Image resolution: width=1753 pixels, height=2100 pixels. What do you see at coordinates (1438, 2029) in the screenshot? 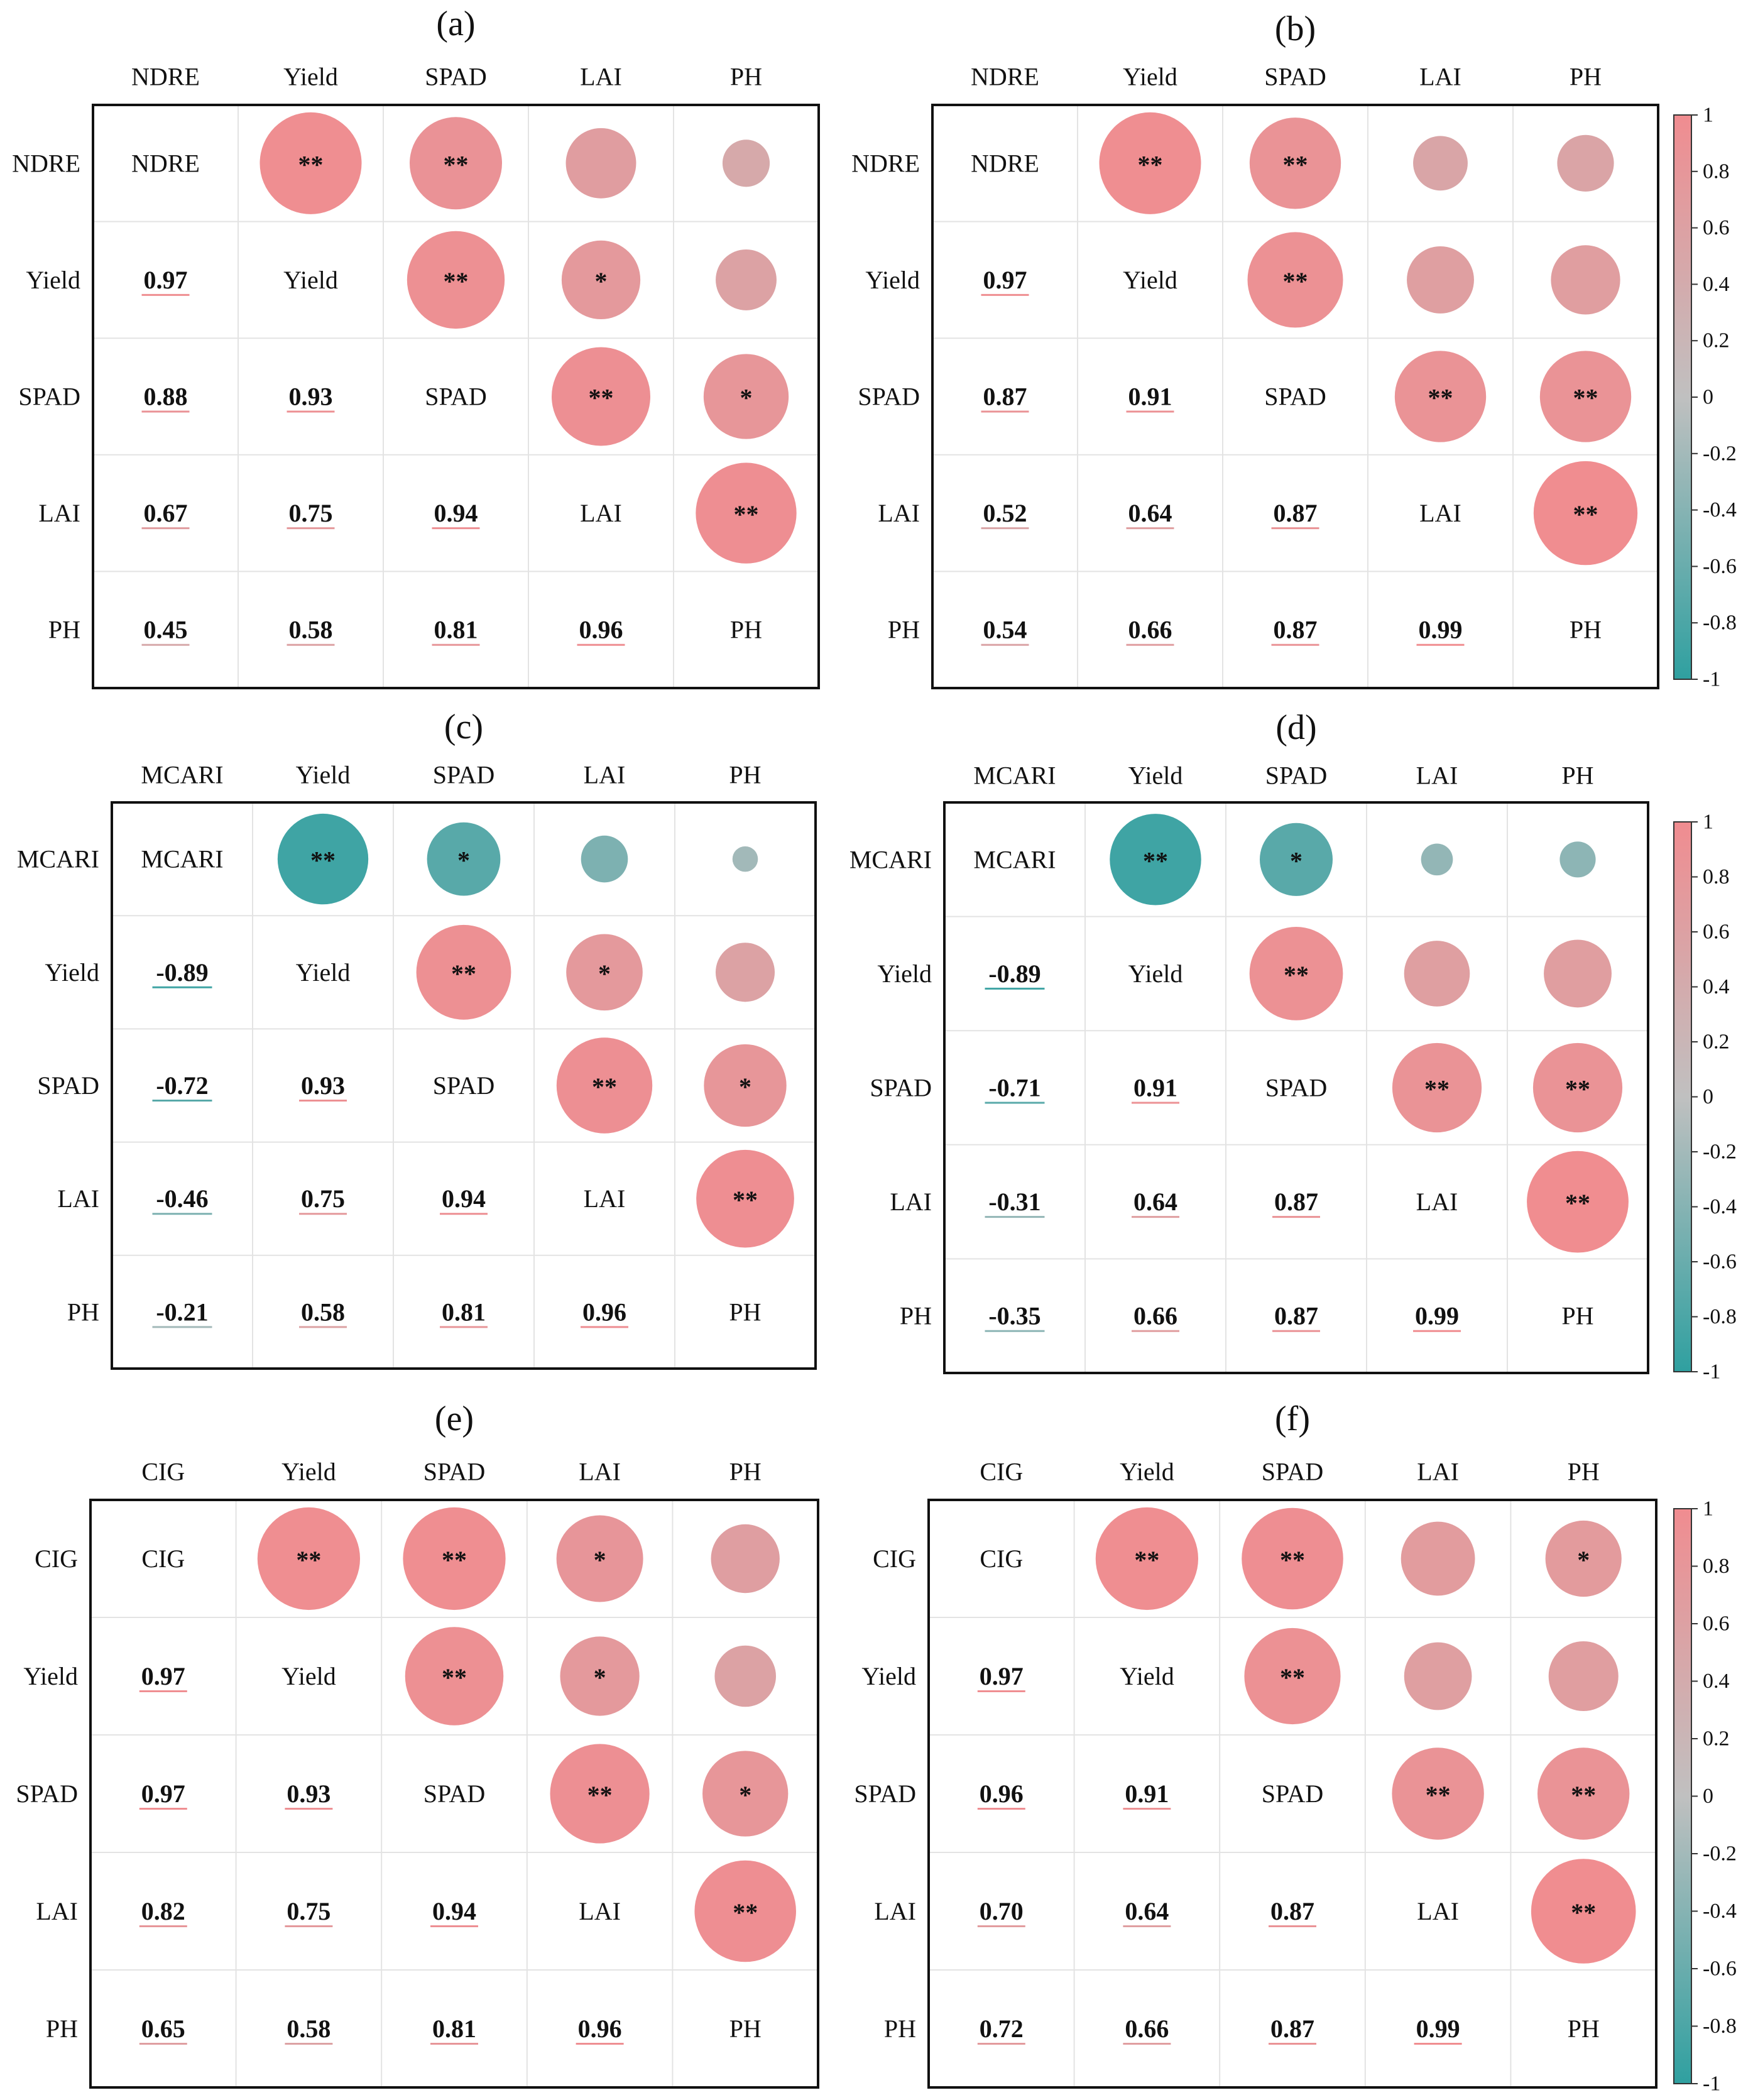
I see `correlation-value: 0.99` at bounding box center [1438, 2029].